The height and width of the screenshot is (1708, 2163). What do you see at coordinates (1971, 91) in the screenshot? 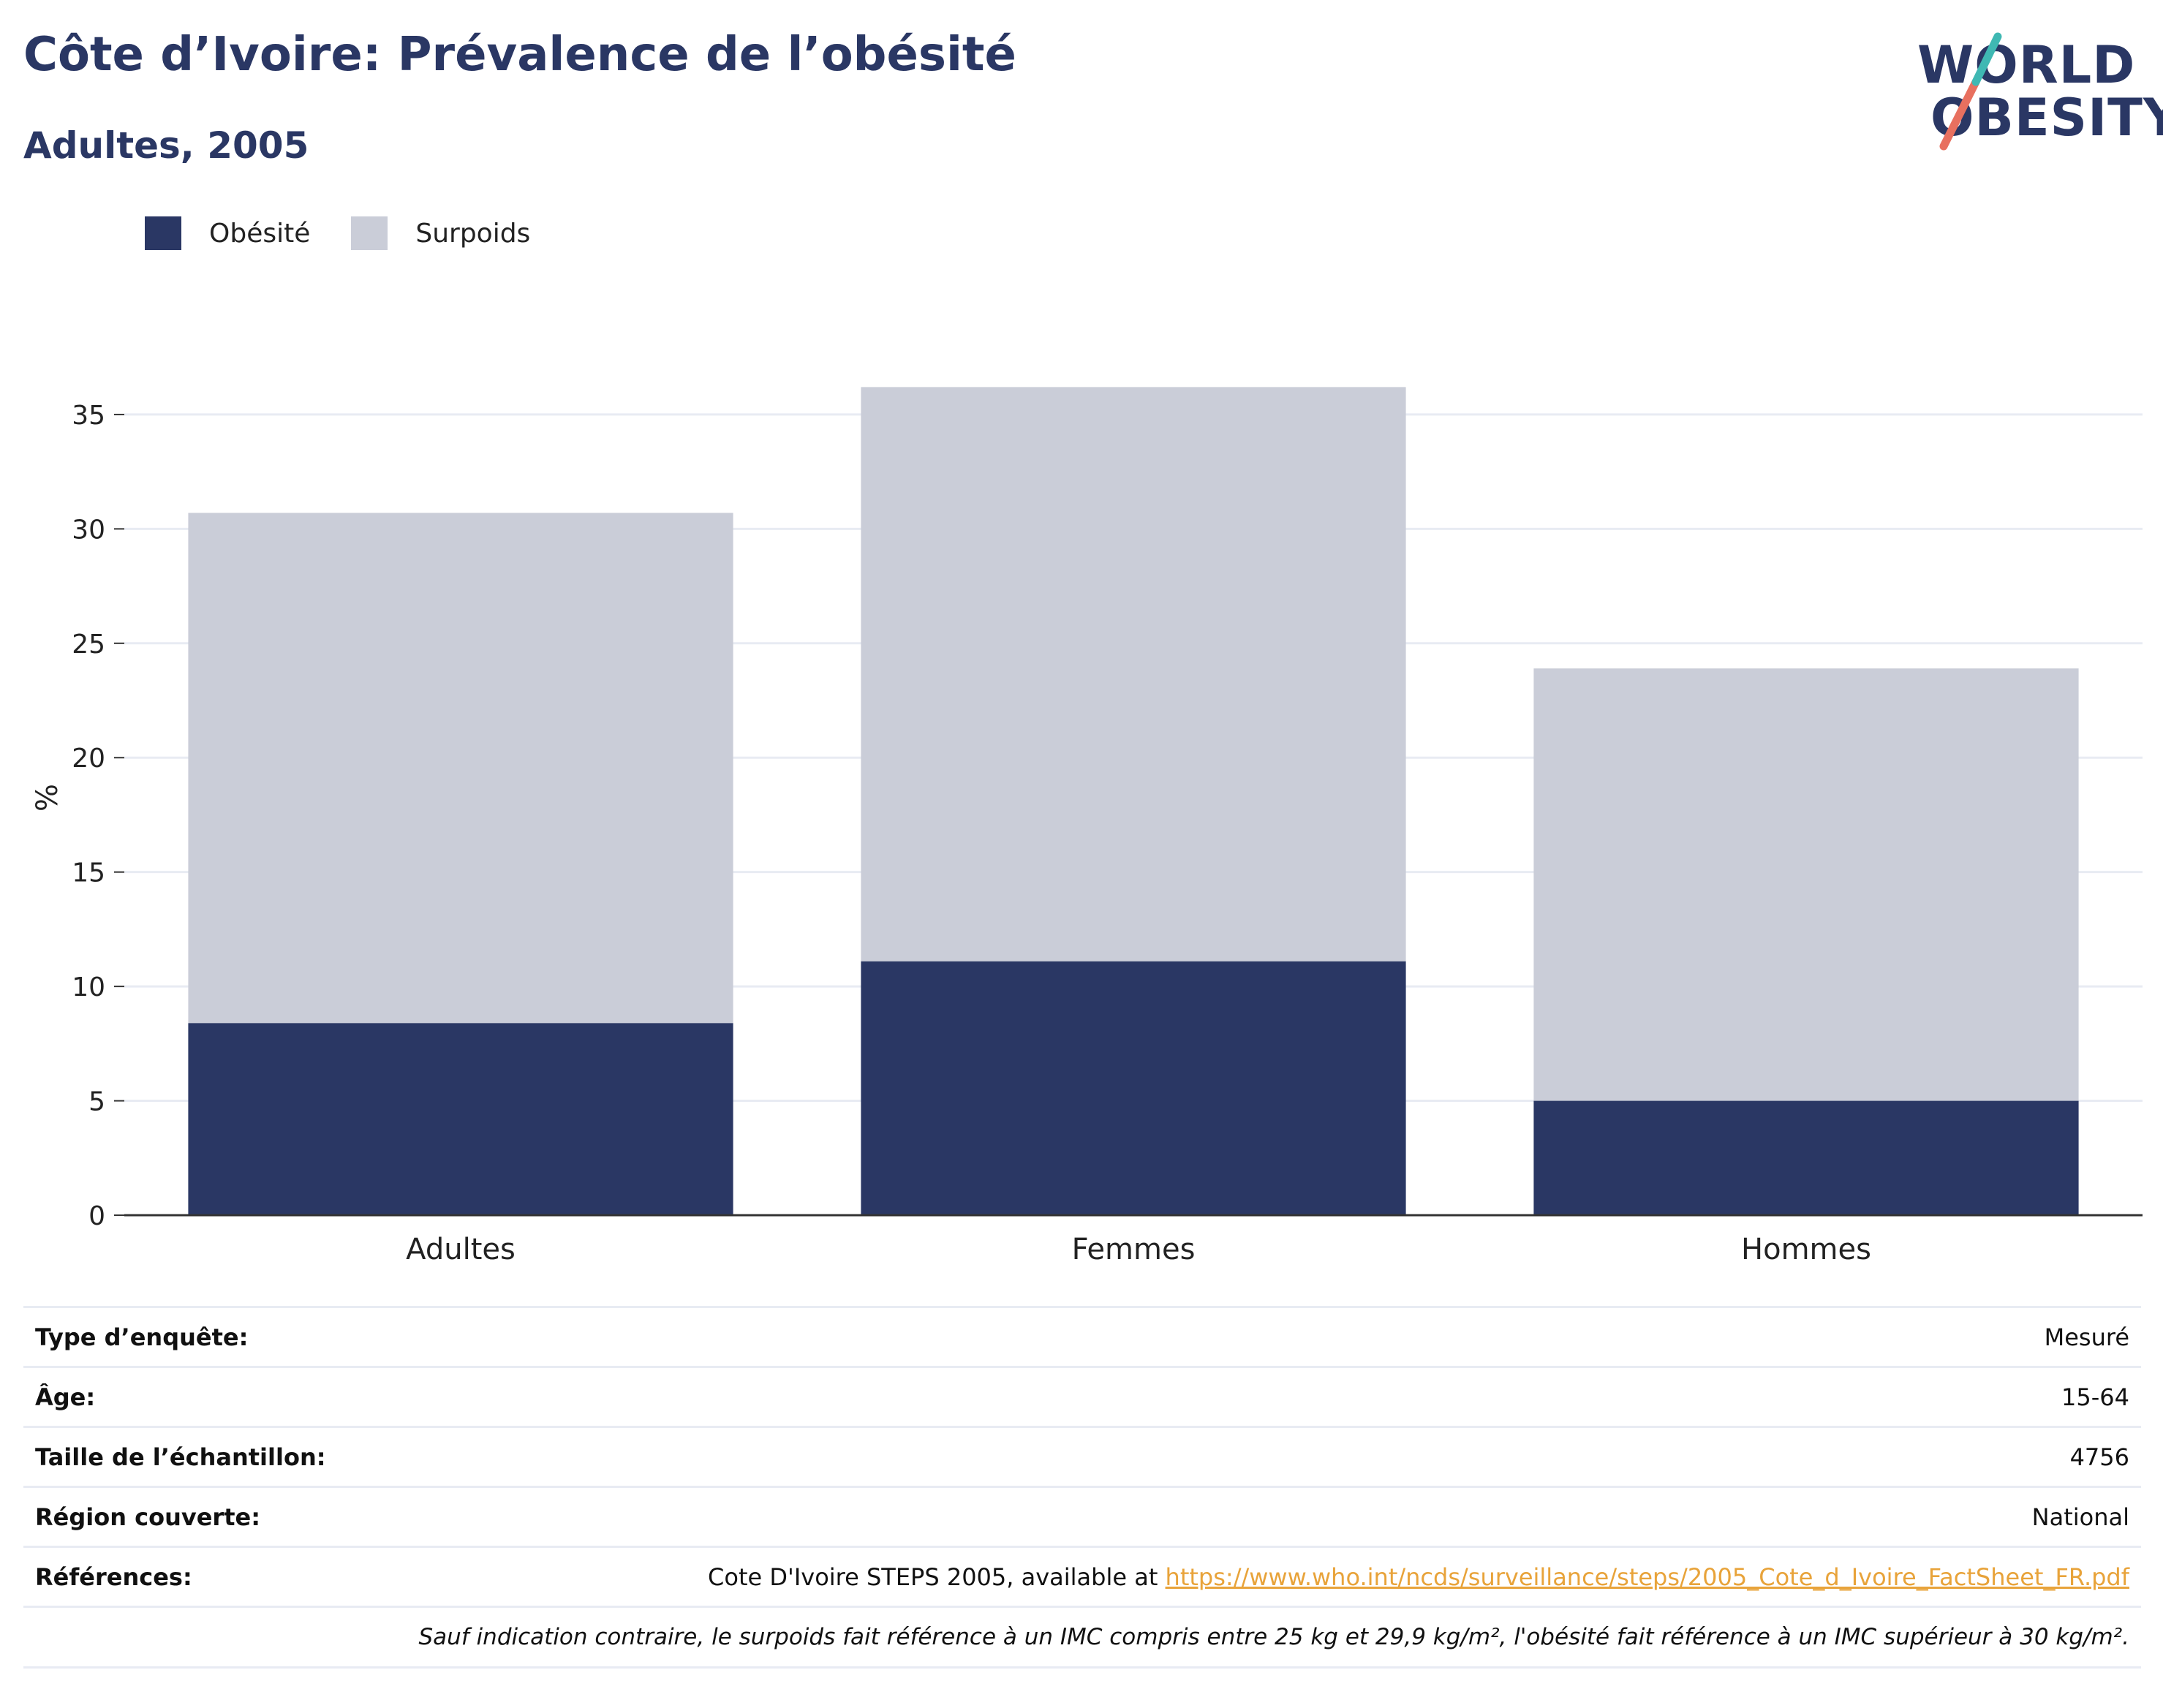
I see `logo-slash-icon` at bounding box center [1971, 91].